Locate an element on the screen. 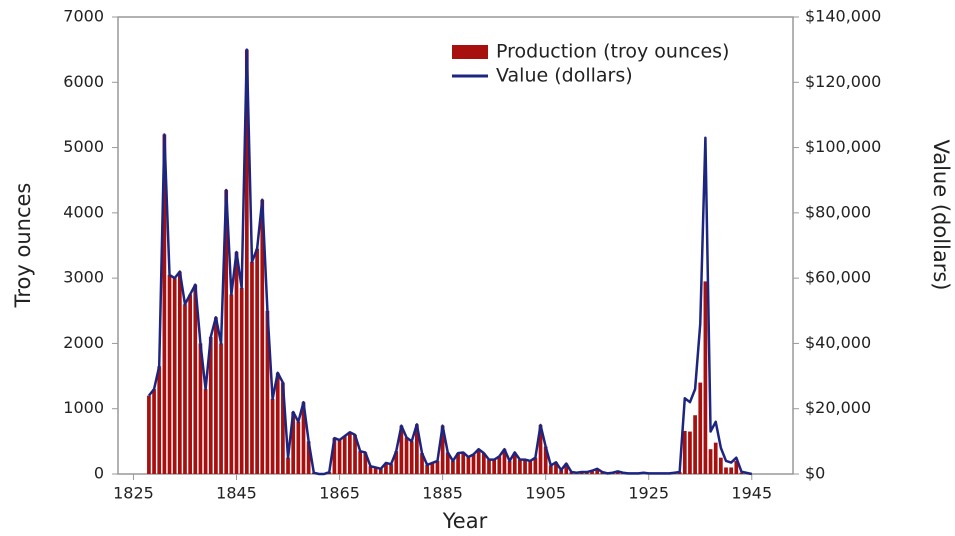 Image resolution: width=955 pixels, height=536 pixels. y-tick-label: 3000 is located at coordinates (83, 277).